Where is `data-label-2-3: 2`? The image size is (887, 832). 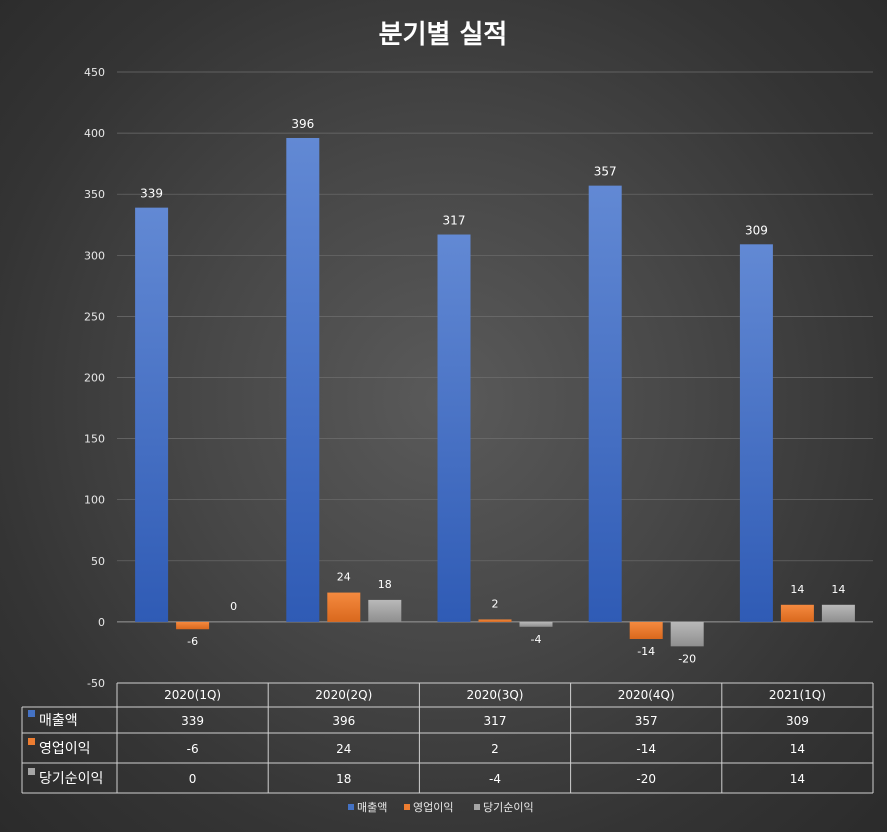
data-label-2-3: 2 is located at coordinates (495, 603).